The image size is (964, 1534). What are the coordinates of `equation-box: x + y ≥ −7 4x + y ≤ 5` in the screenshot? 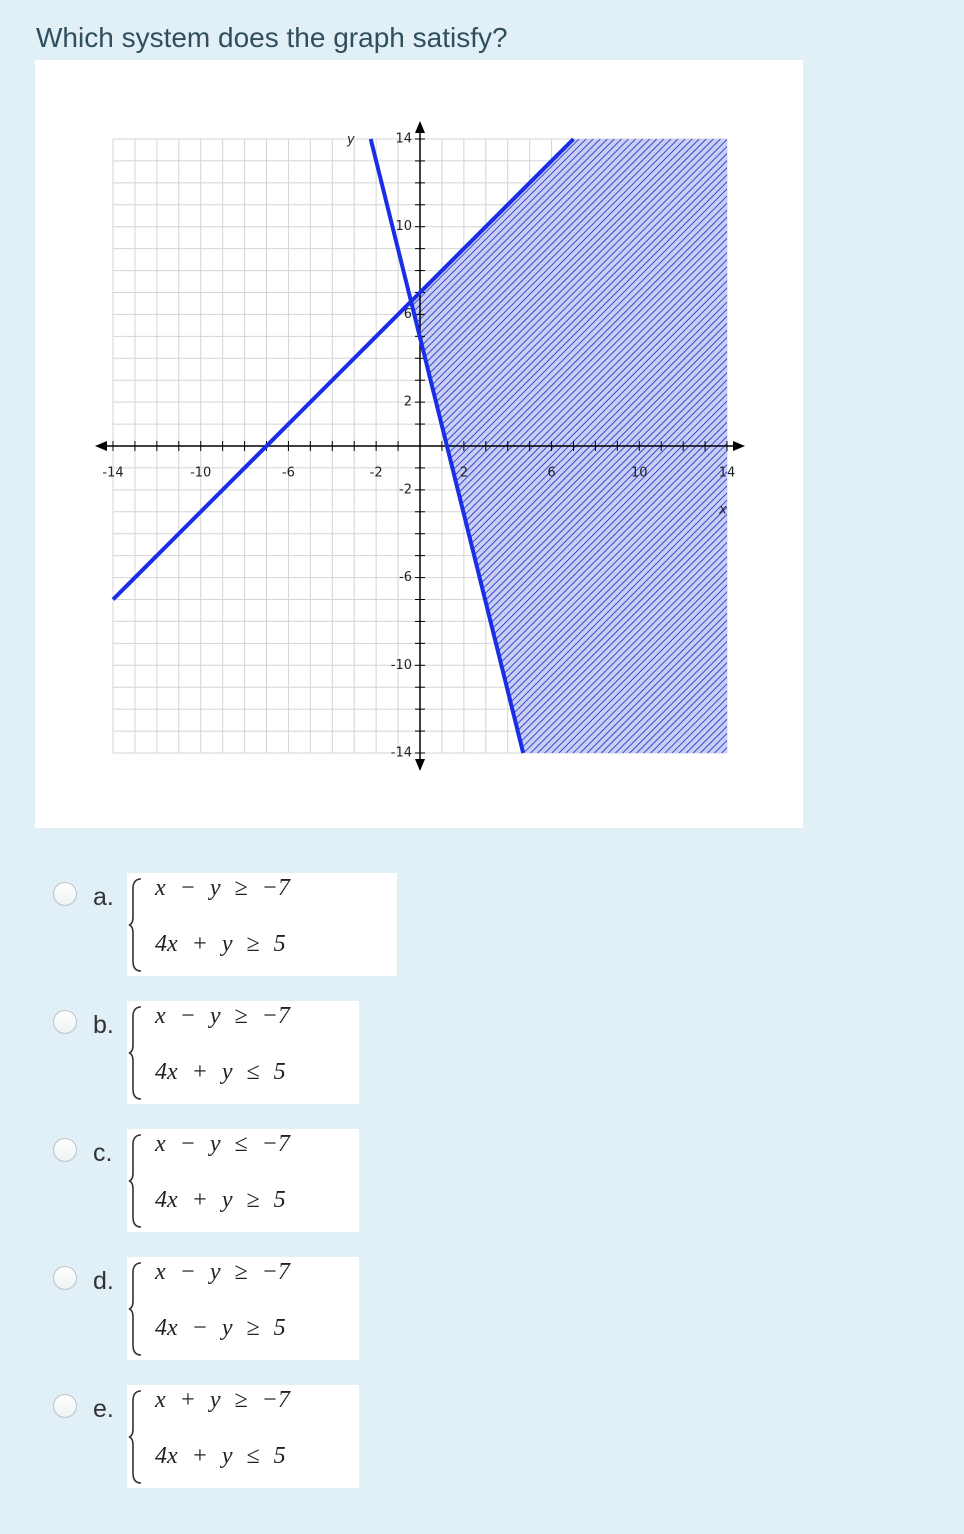 It's located at (243, 1436).